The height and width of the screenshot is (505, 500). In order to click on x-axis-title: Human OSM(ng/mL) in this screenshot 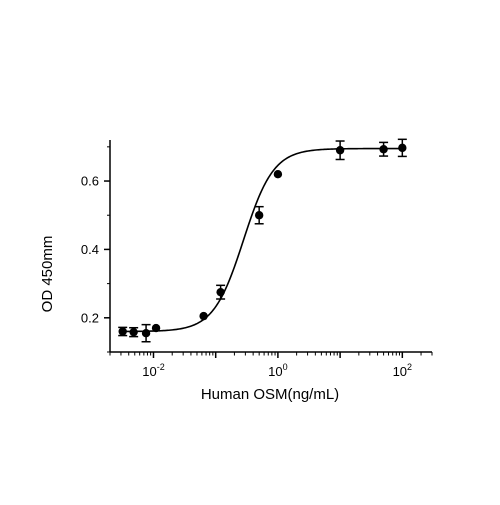, I will do `click(270, 394)`.